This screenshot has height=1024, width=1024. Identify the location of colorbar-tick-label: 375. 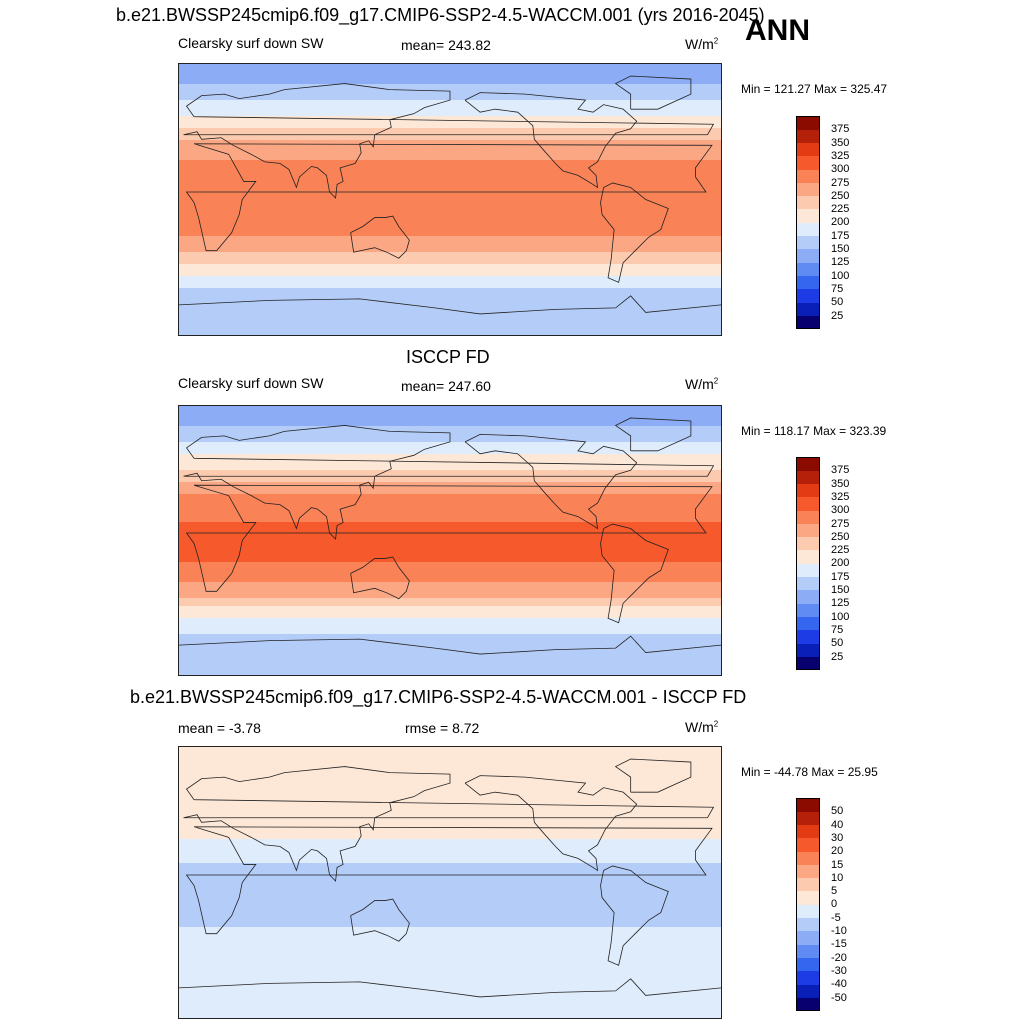
(840, 129).